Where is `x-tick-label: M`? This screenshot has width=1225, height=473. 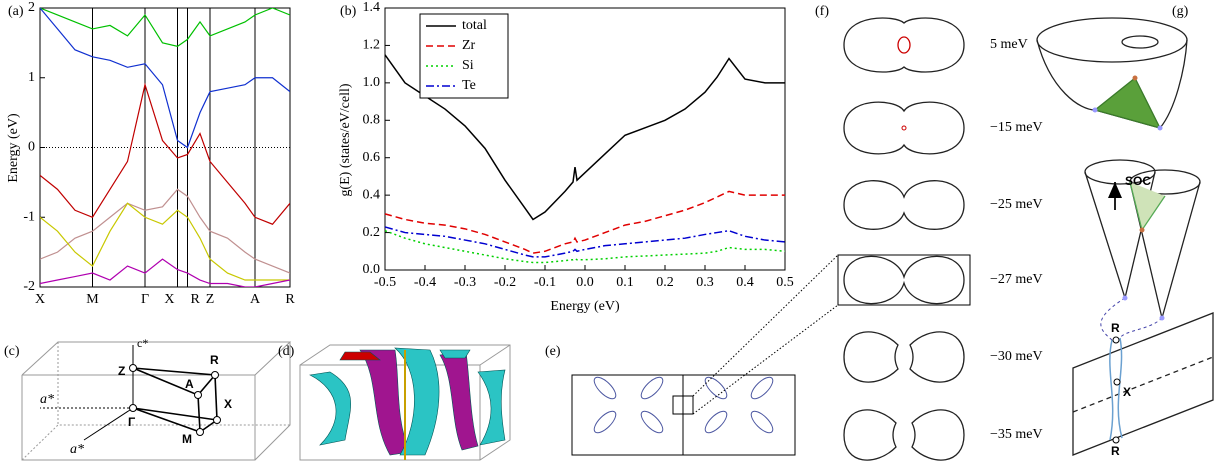 x-tick-label: M is located at coordinates (92, 299).